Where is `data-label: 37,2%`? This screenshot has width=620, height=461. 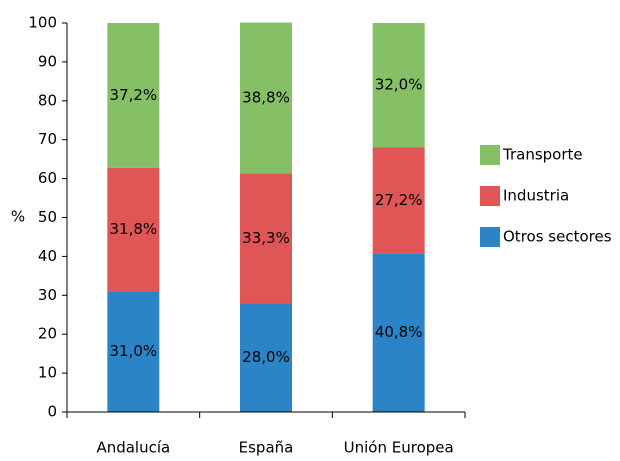 data-label: 37,2% is located at coordinates (134, 95).